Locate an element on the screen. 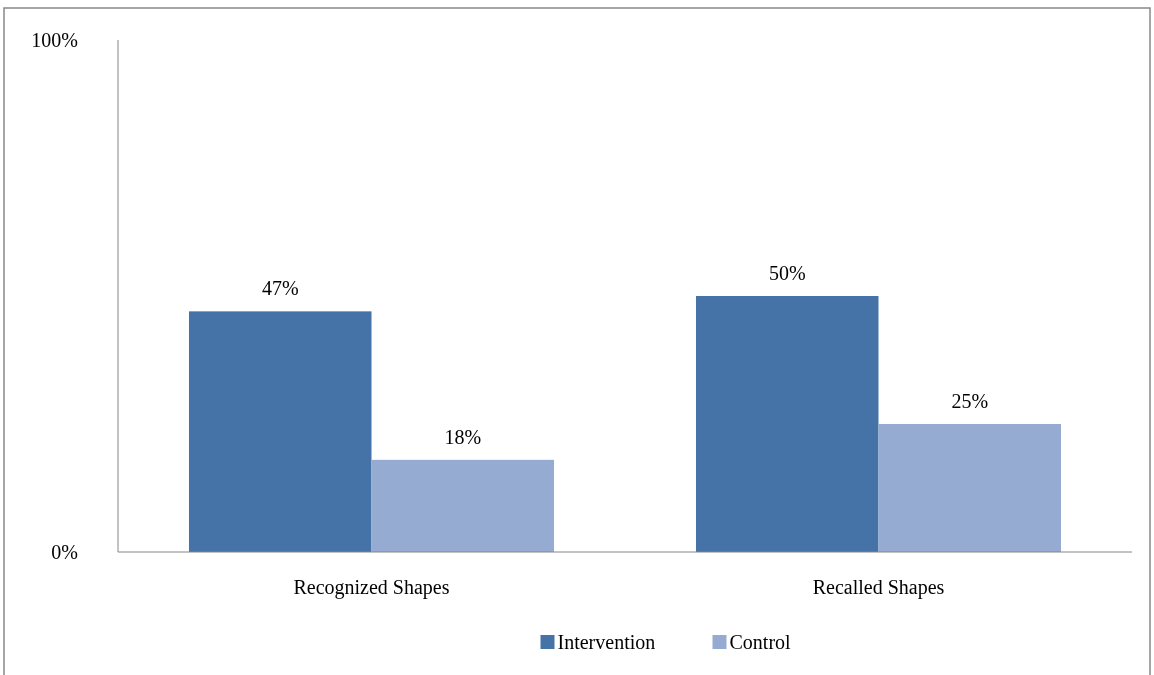 The image size is (1154, 675). text: 47% is located at coordinates (280, 288).